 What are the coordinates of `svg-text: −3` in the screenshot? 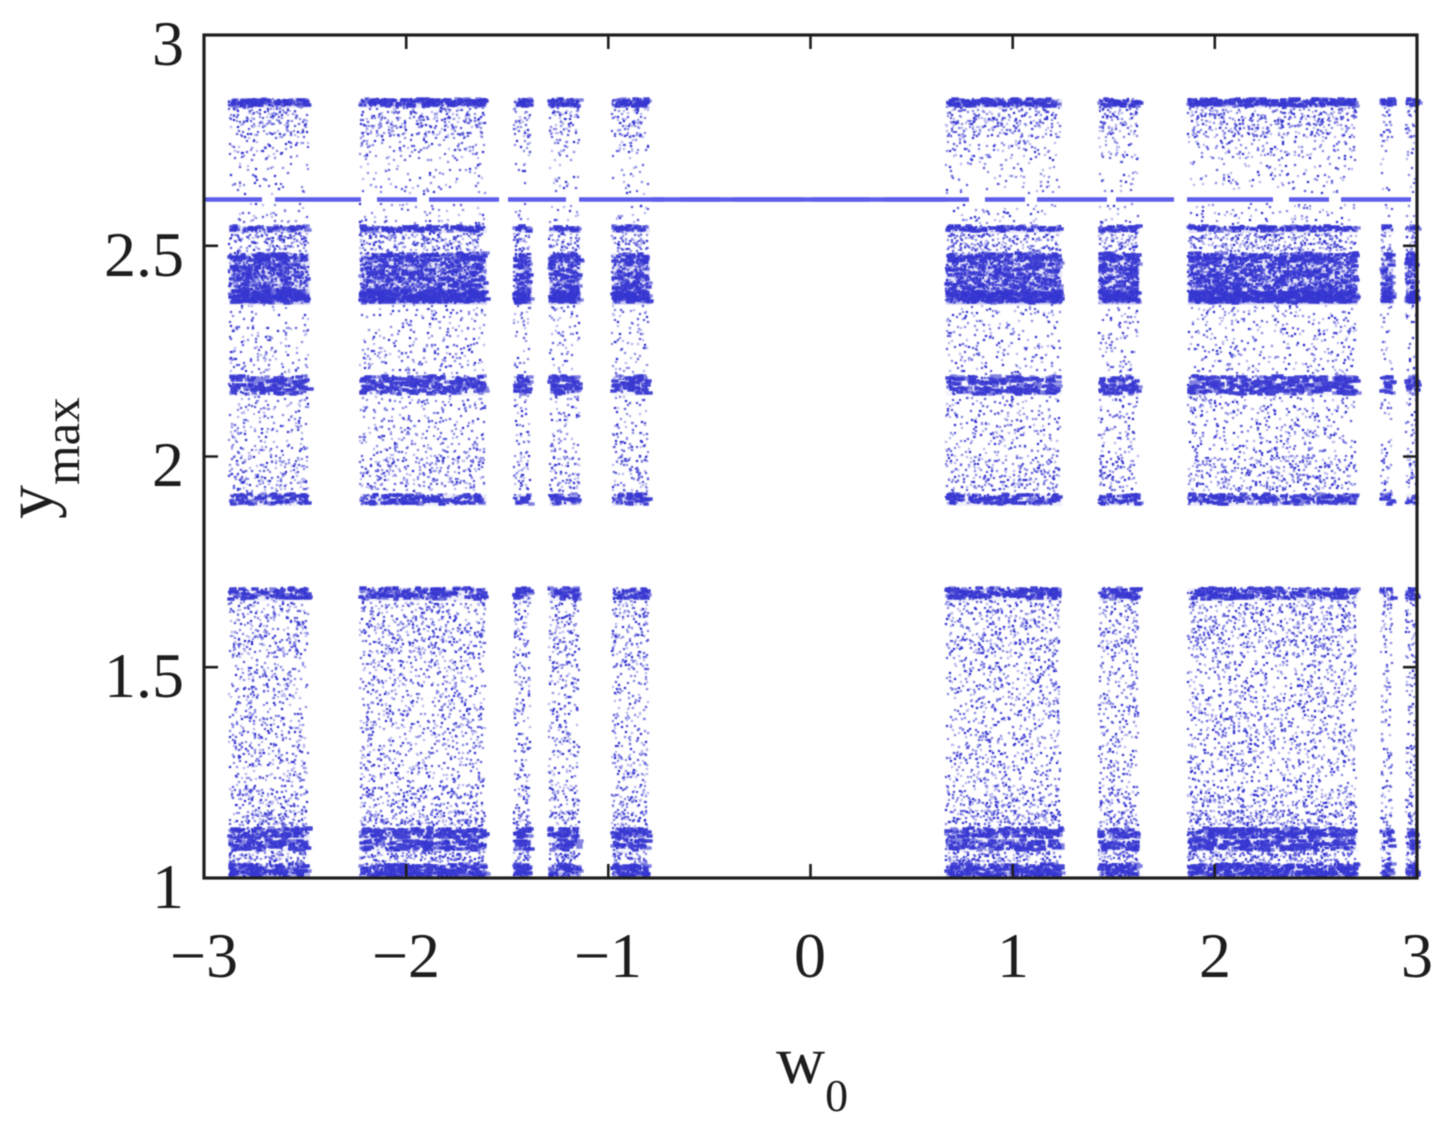 It's located at (204, 955).